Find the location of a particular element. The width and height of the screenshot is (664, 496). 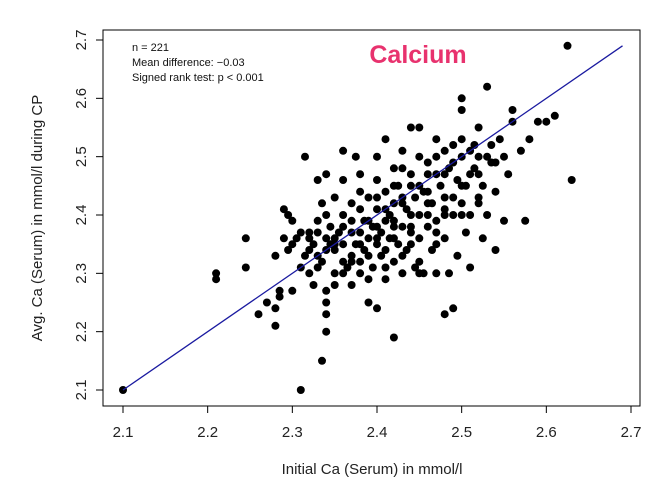

chart-title: Calcium is located at coordinates (417, 55).